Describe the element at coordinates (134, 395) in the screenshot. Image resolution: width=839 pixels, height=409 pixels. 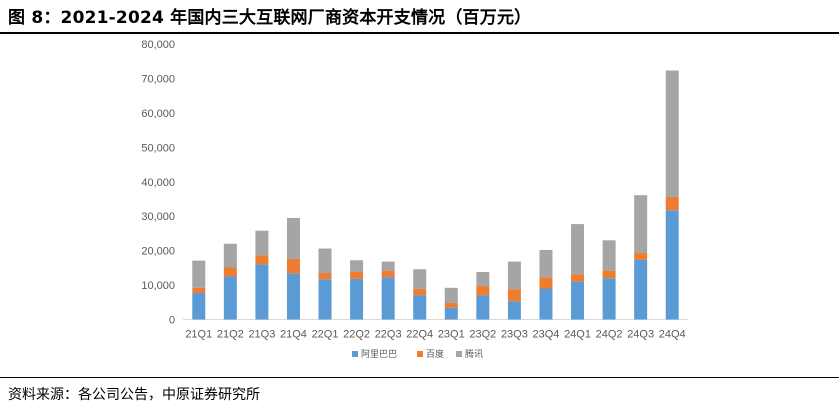
I see `source-note: 资料来源：各公司公告，中原证券研究所` at that location.